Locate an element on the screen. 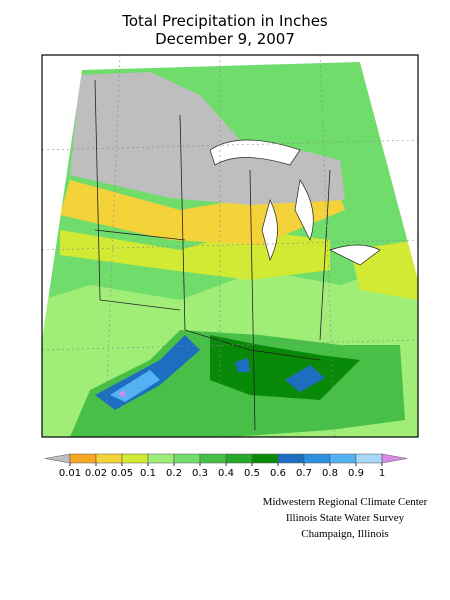 The height and width of the screenshot is (600, 450). legend-tick-label: 0.7 is located at coordinates (304, 473).